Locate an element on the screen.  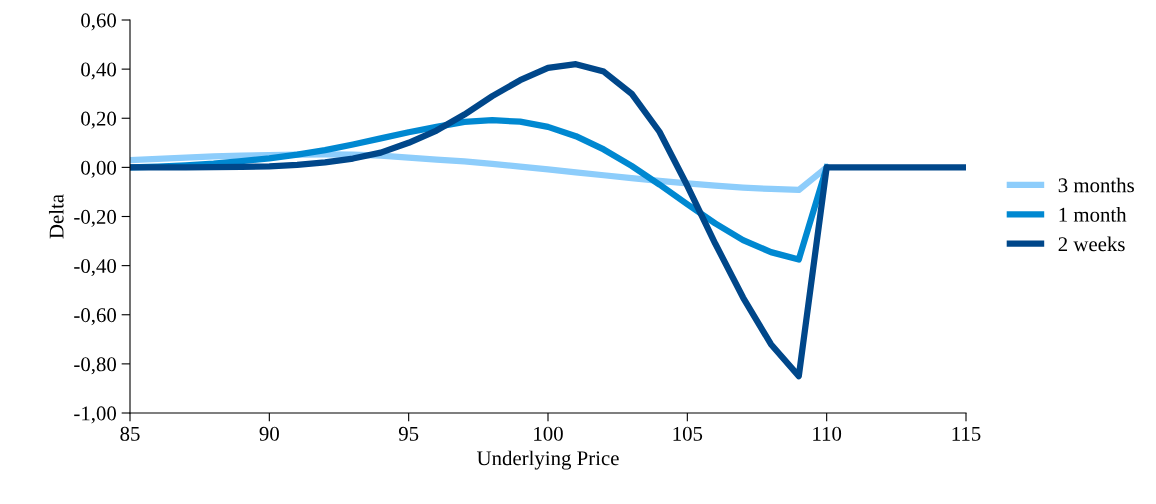
legend-label: 2 weeks is located at coordinates (1091, 244).